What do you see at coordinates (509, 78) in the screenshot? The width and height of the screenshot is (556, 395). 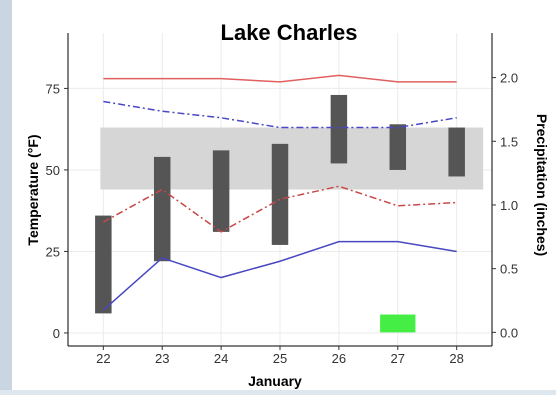 I see `y-right-tick-label: 2.0` at bounding box center [509, 78].